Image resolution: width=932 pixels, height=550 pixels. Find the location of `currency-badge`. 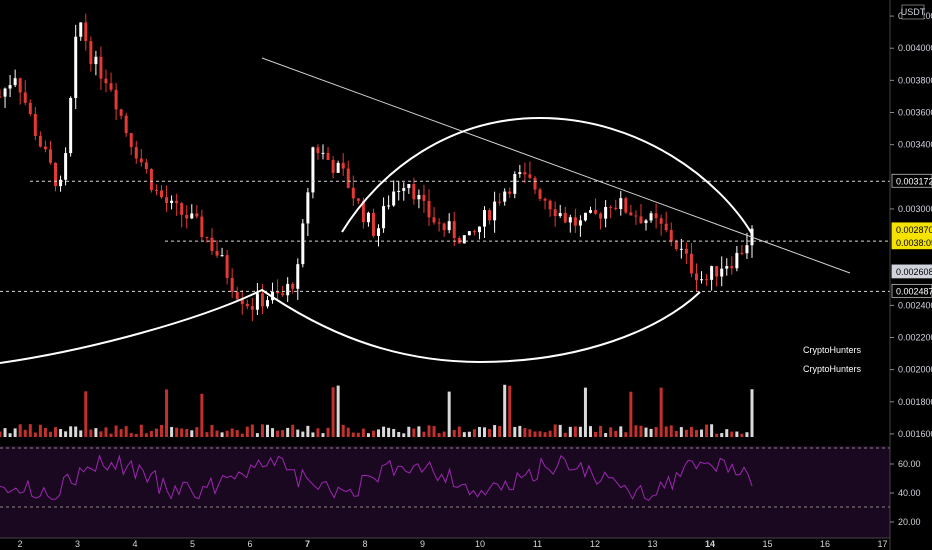

currency-badge is located at coordinates (913, 12).